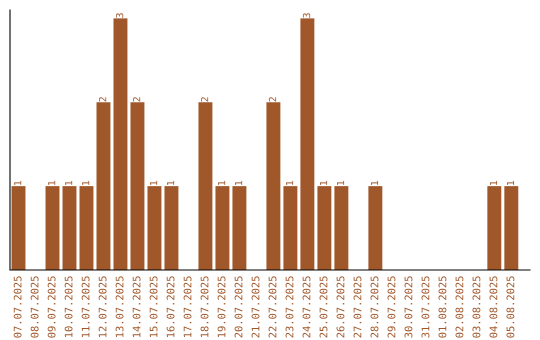  I want to click on x-tick-label: 26.07.2025, so click(340, 307).